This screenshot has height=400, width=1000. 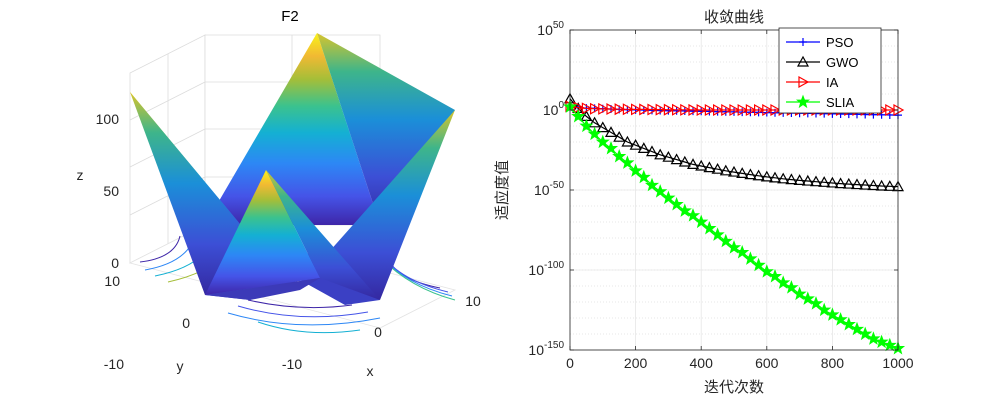 I want to click on x-tick-labels: 0 200 400 600 800 1000, so click(x=740, y=363).